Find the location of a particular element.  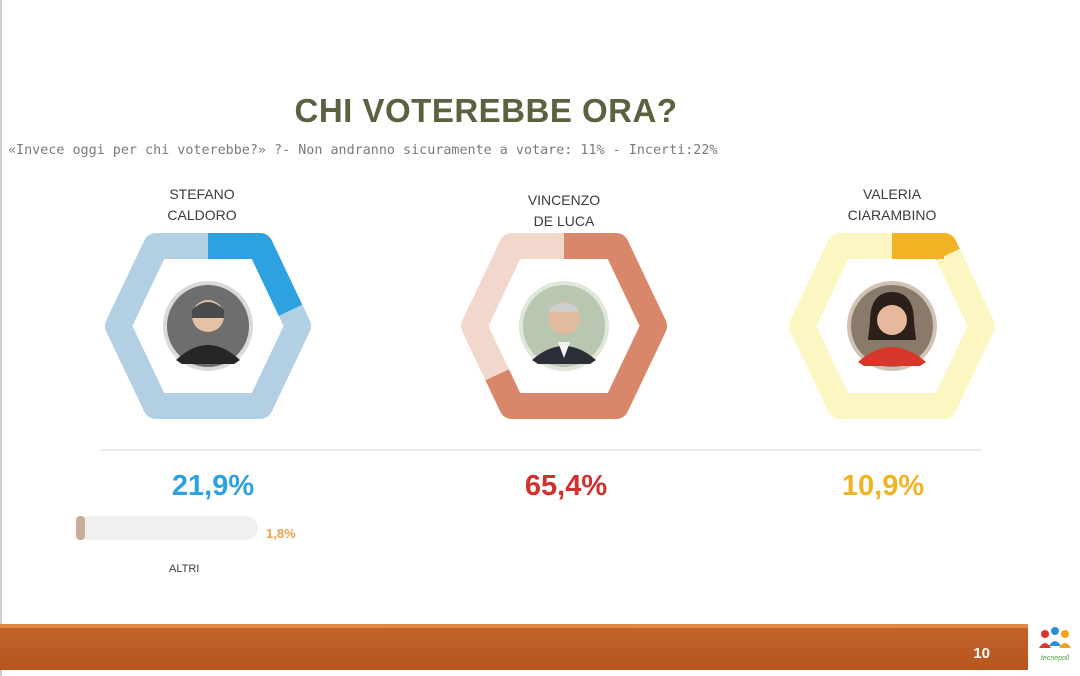

candidate-name-line2: CIARAMBINO is located at coordinates (892, 215).